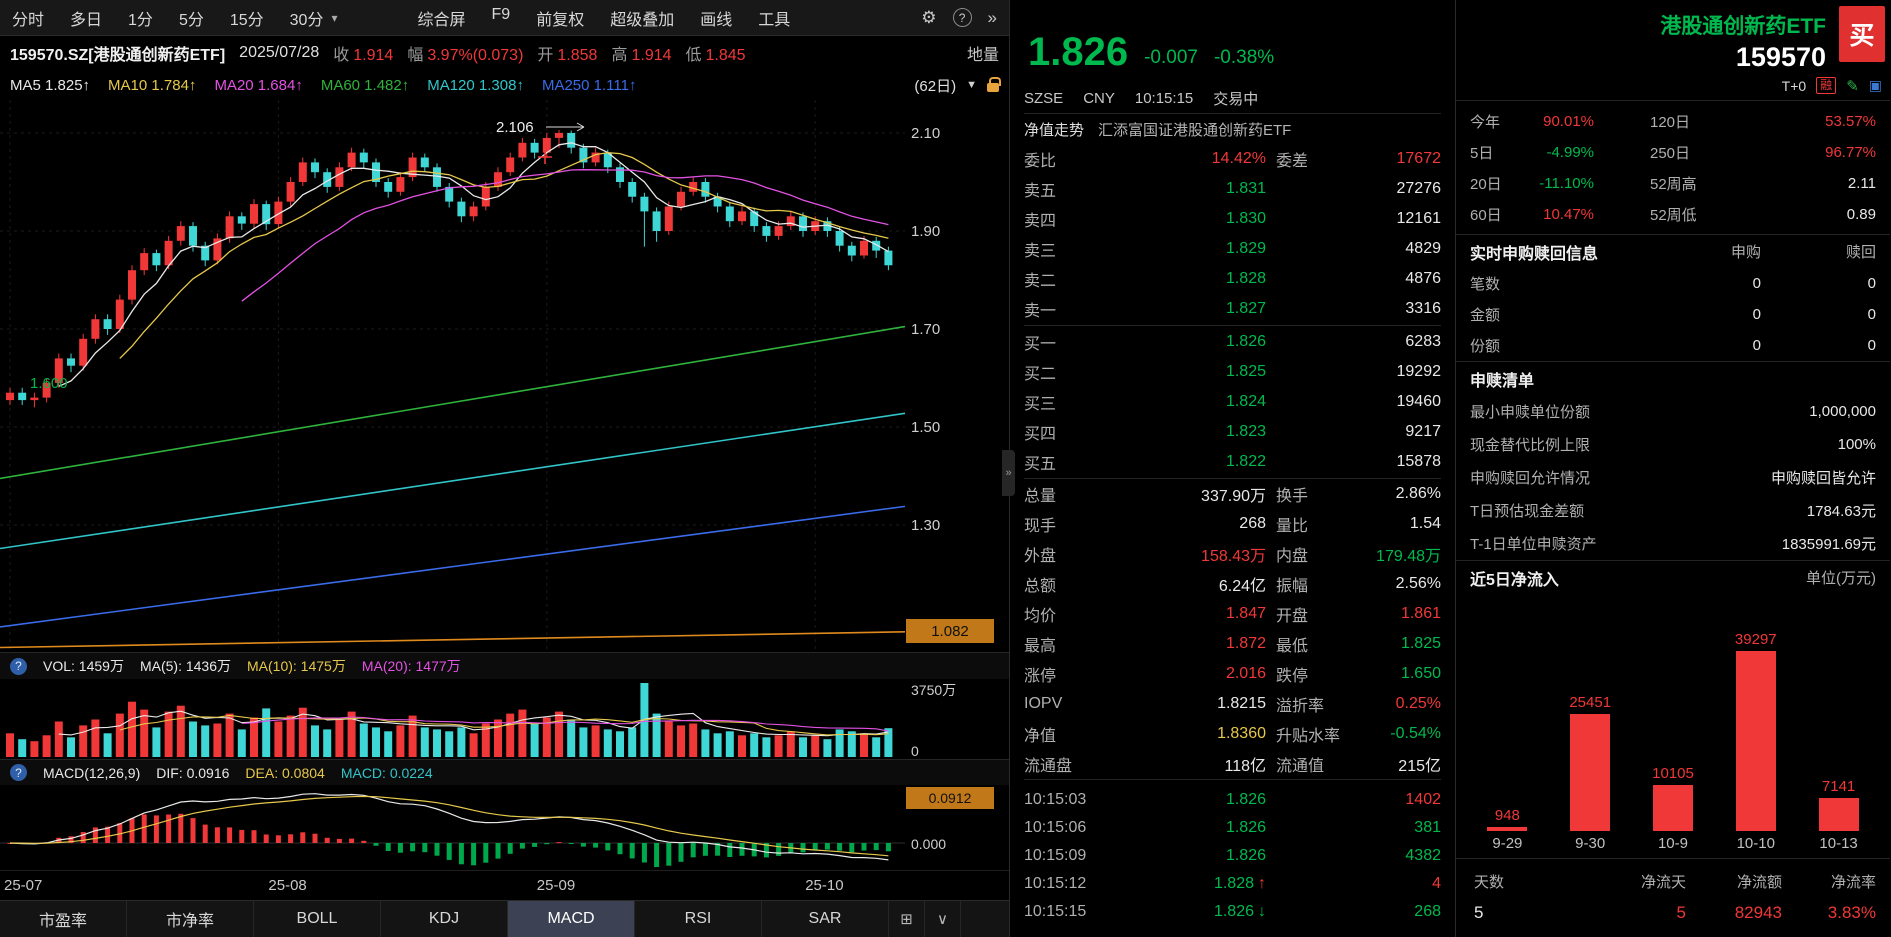  What do you see at coordinates (1232, 279) in the screenshot?
I see `order-book-row-ask: 卖二 1.828 4876` at bounding box center [1232, 279].